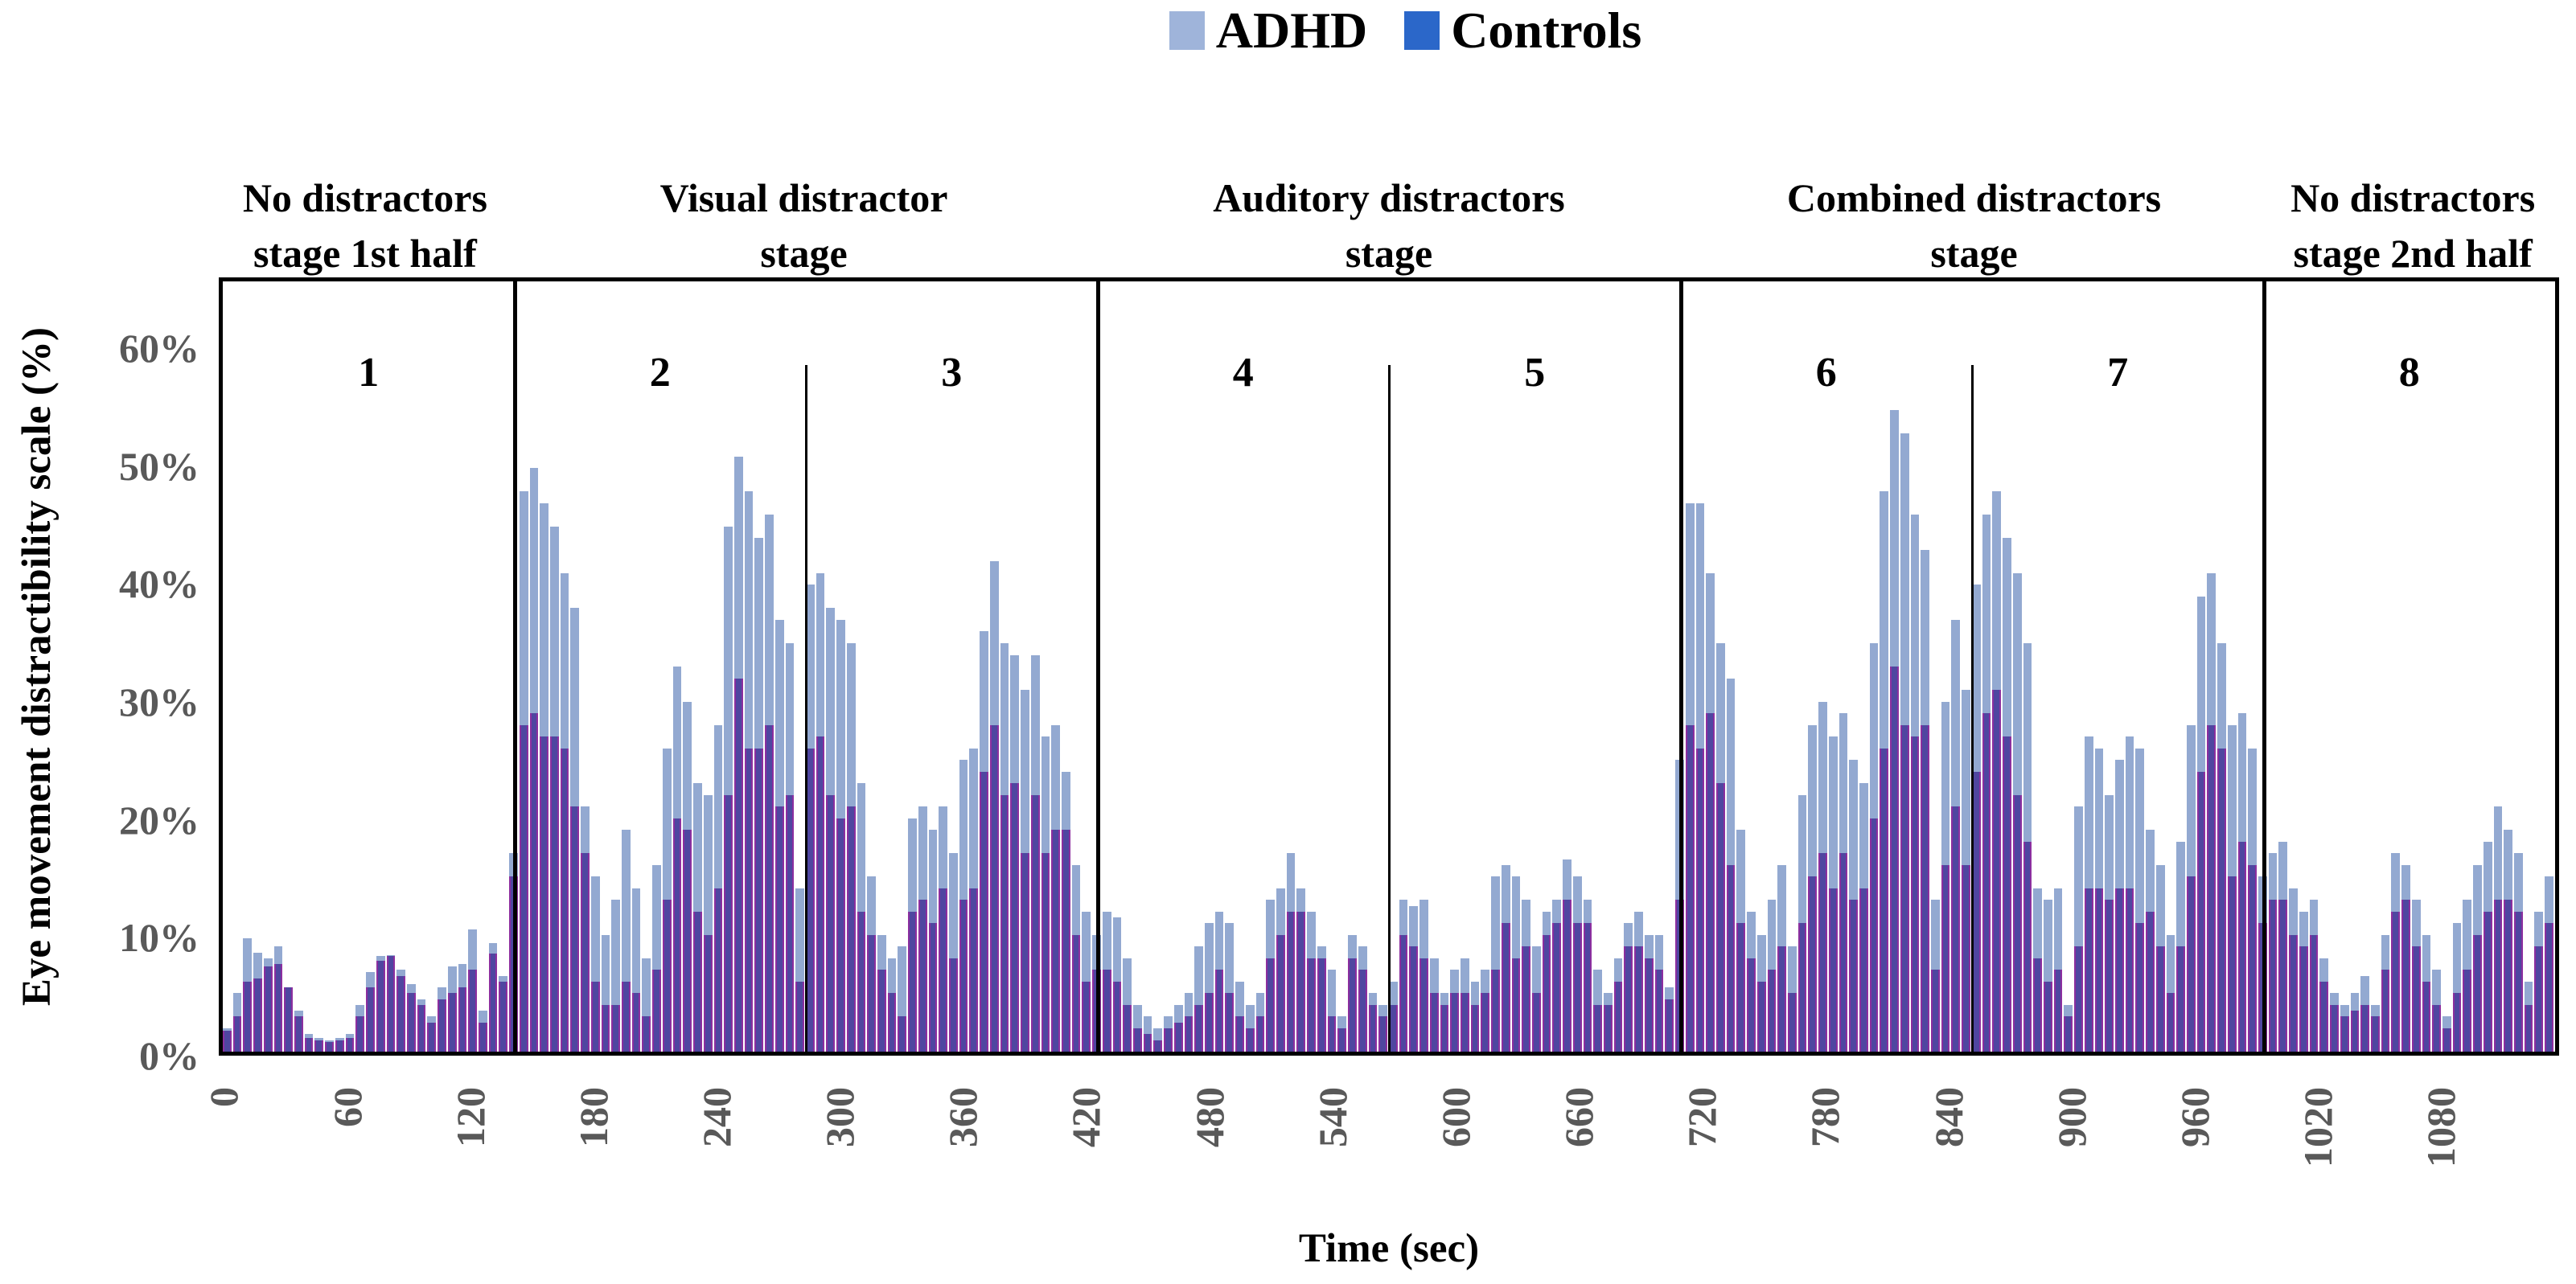 This screenshot has width=2576, height=1284. What do you see at coordinates (806, 708) in the screenshot?
I see `segment-divider-line` at bounding box center [806, 708].